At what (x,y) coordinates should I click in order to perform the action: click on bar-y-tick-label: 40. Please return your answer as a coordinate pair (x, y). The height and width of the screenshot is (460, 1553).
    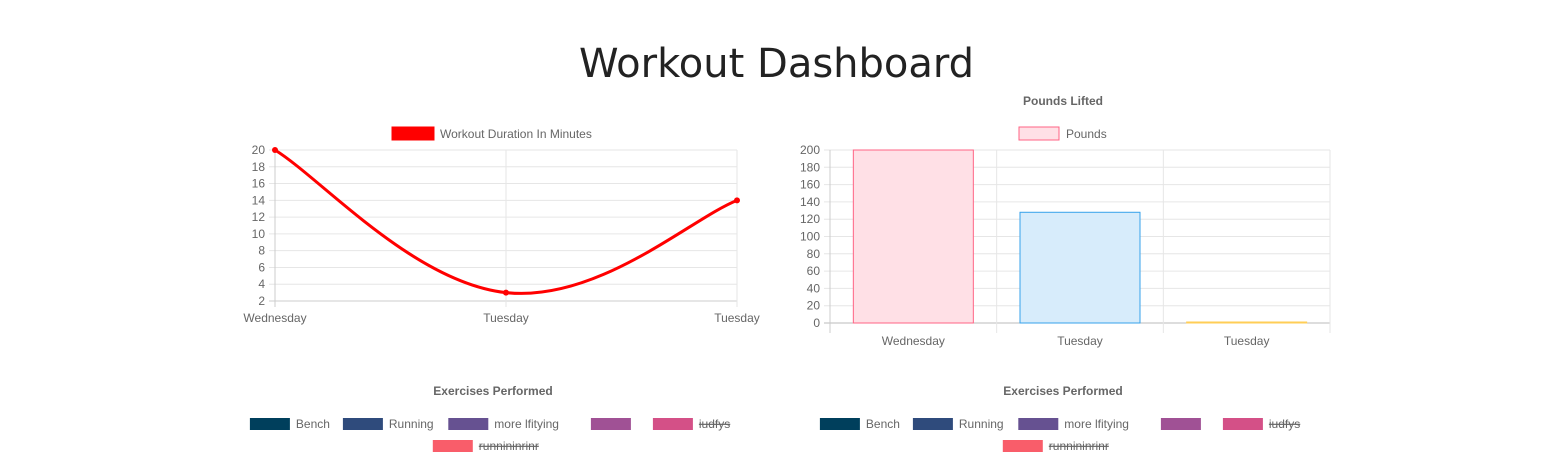
    Looking at the image, I should click on (814, 288).